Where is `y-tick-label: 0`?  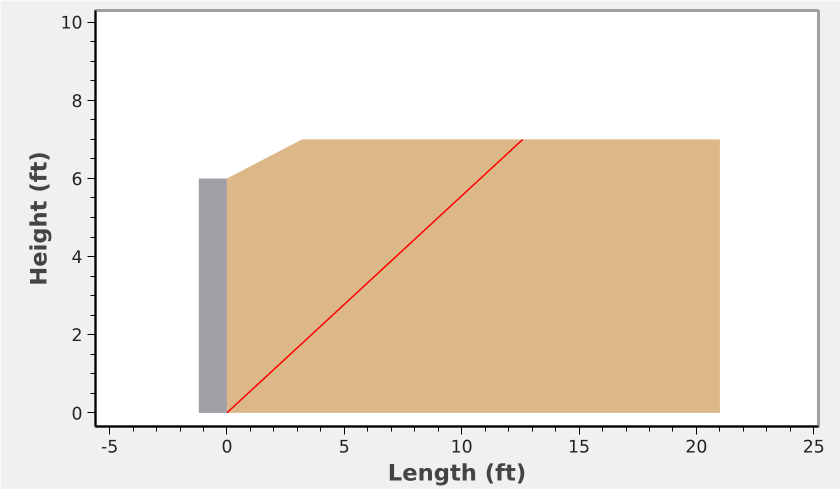
y-tick-label: 0 is located at coordinates (77, 414).